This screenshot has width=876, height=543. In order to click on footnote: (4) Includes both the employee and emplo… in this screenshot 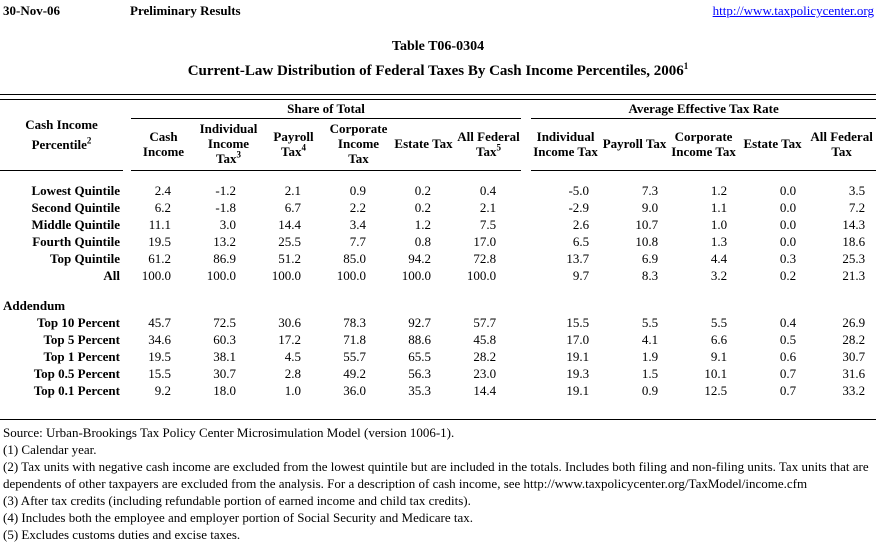, I will do `click(238, 517)`.